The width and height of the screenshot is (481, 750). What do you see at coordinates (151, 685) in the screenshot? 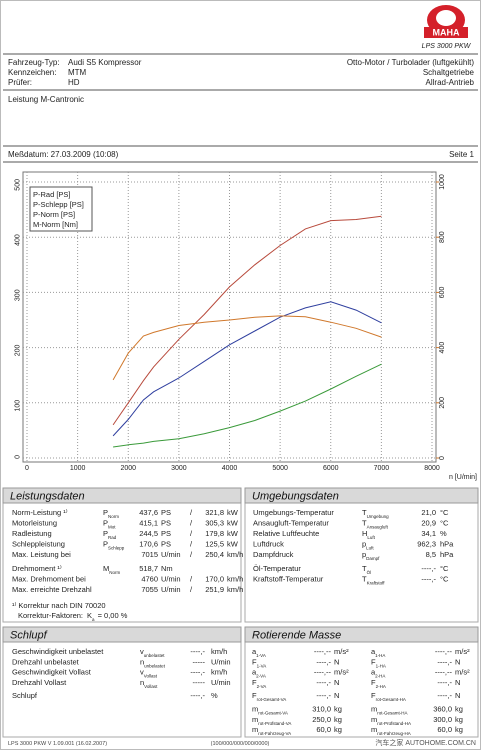
I see `symbol-subscript: Vollast` at bounding box center [151, 685].